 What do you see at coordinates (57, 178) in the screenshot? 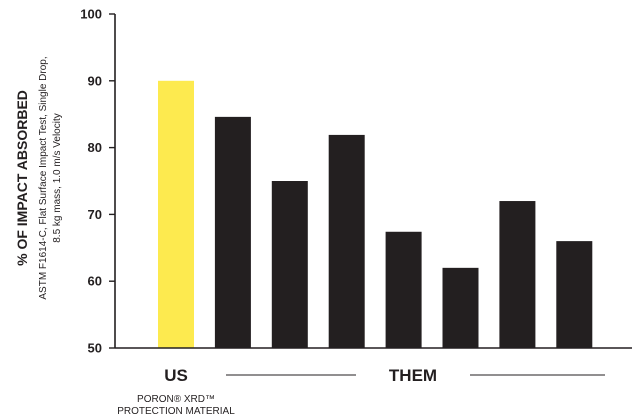
I see `y-axis-sublabel-2: 8.5 kg mass, 1.0 m/s Velocity` at bounding box center [57, 178].